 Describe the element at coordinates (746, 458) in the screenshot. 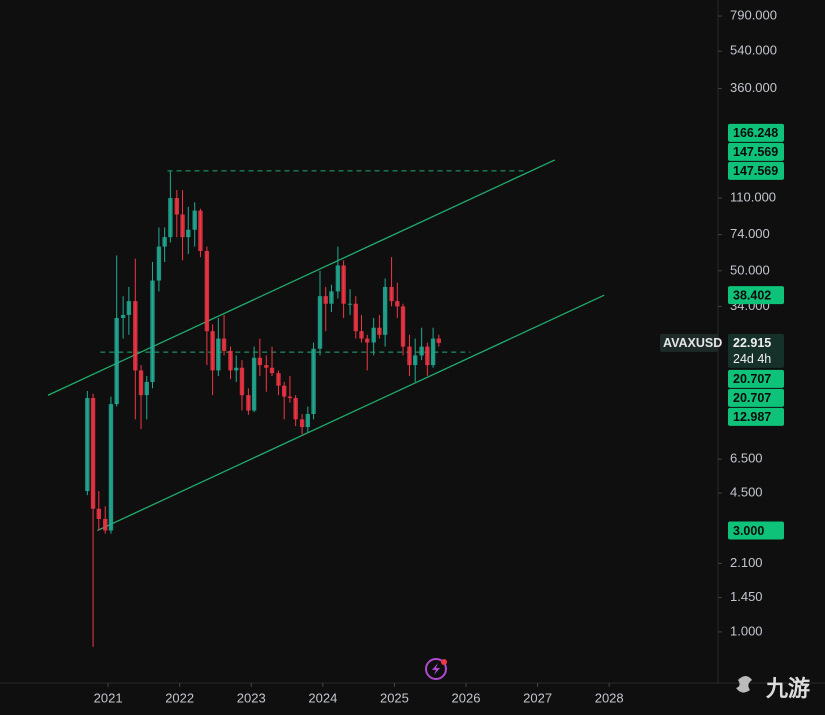

I see `y-tick-label: 6.500` at that location.